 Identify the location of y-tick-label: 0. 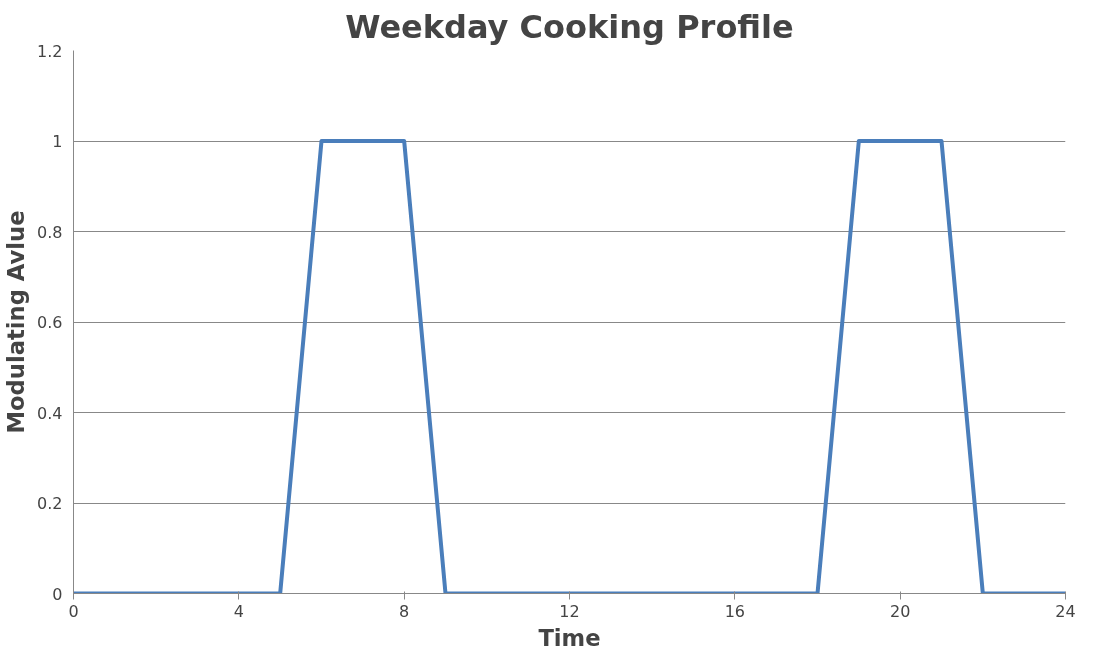
(57, 594).